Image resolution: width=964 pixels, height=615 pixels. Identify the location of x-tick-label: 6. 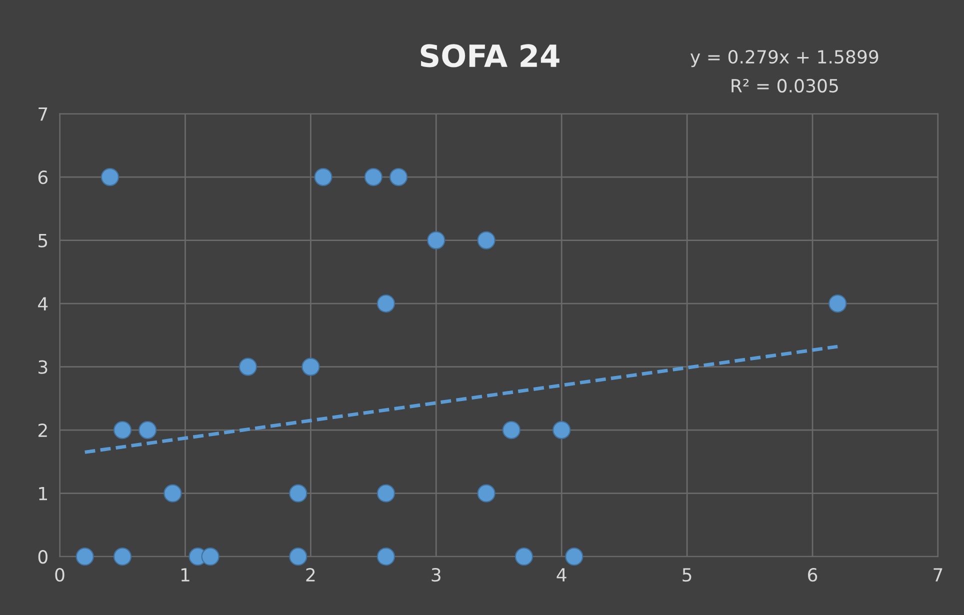
(813, 575).